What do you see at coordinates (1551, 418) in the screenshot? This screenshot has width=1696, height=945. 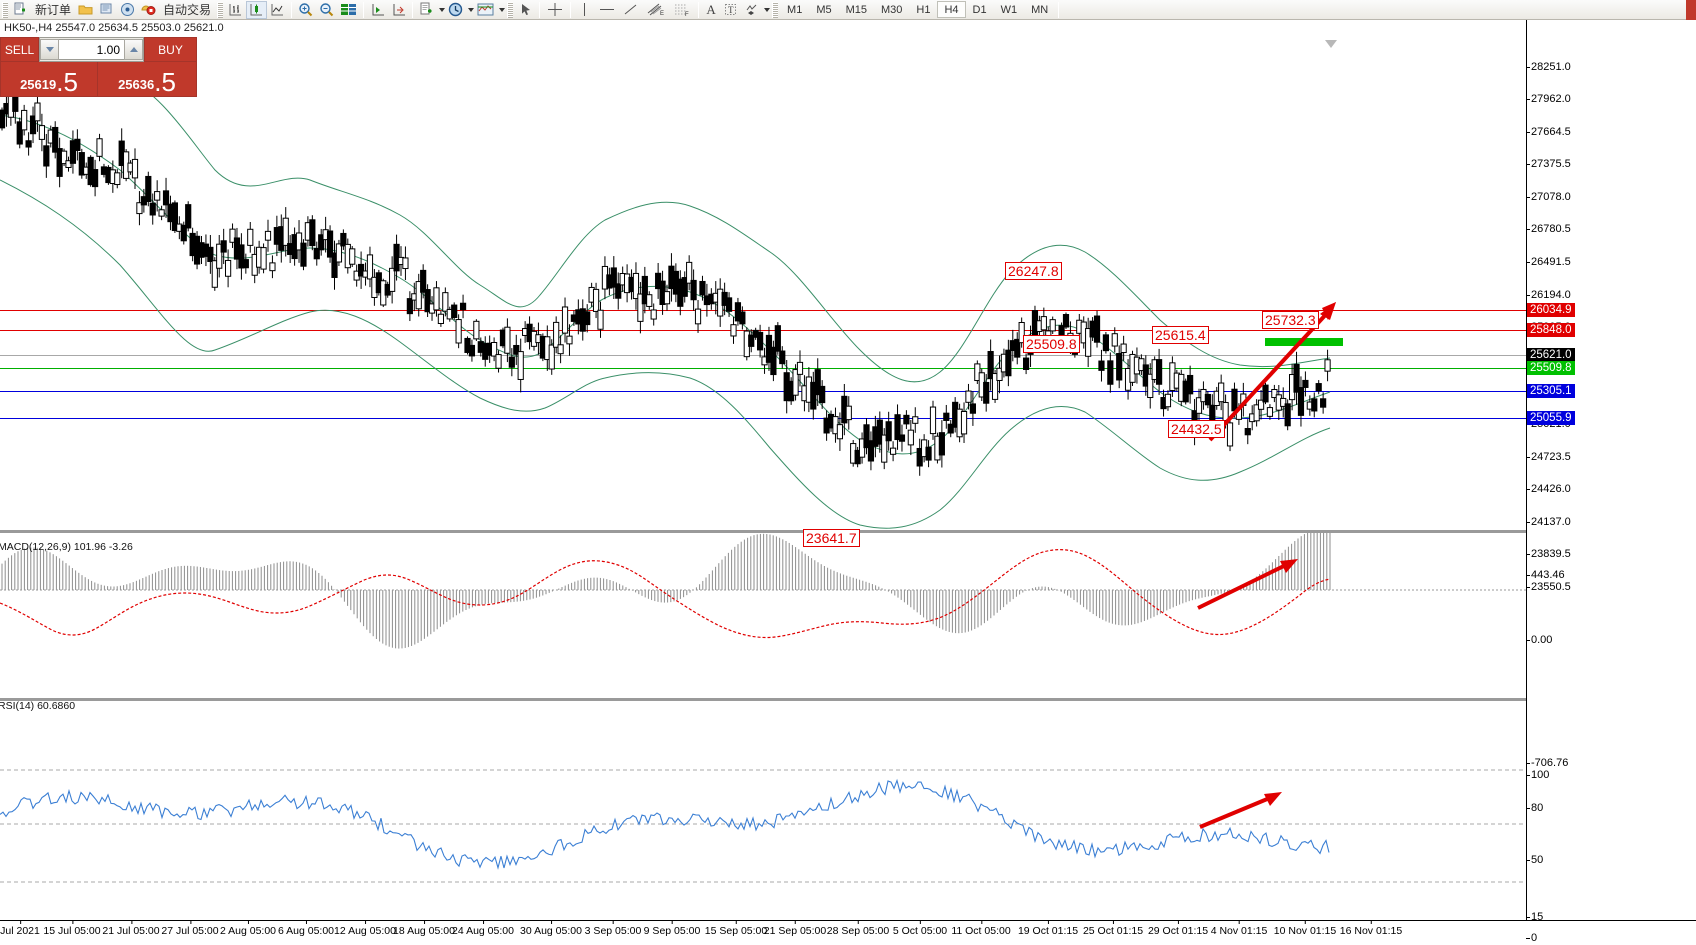 I see `price-level-label: 25055.9` at bounding box center [1551, 418].